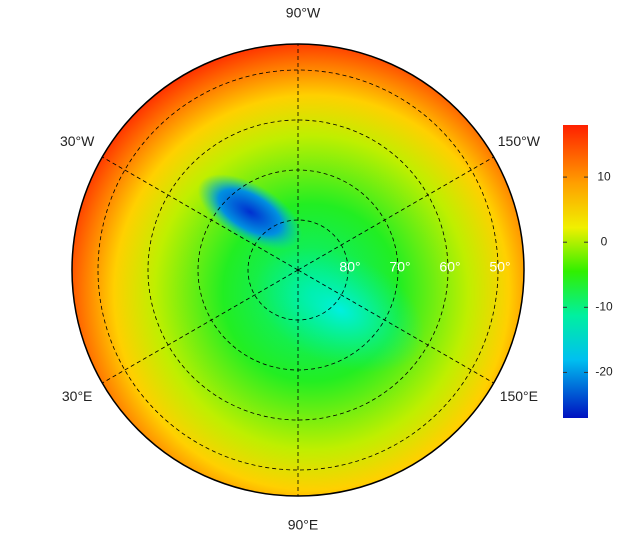 This screenshot has height=557, width=625. I want to click on latitude-label: 50°, so click(499, 267).